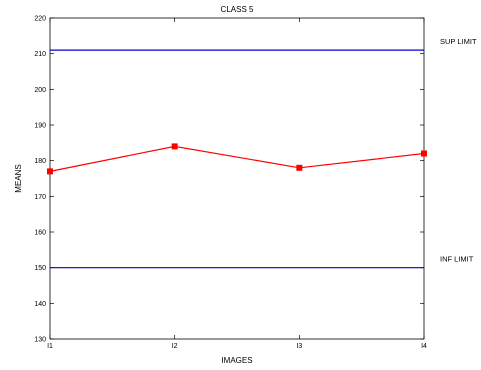  I want to click on limit-label: SUP LIMIT, so click(458, 41).